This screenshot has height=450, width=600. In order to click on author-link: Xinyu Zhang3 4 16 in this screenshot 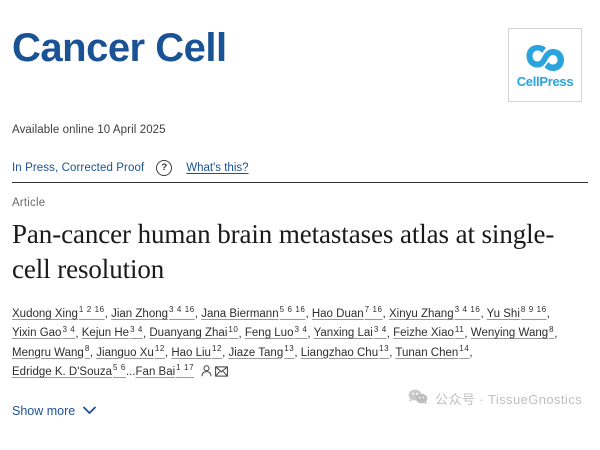, I will do `click(435, 312)`.